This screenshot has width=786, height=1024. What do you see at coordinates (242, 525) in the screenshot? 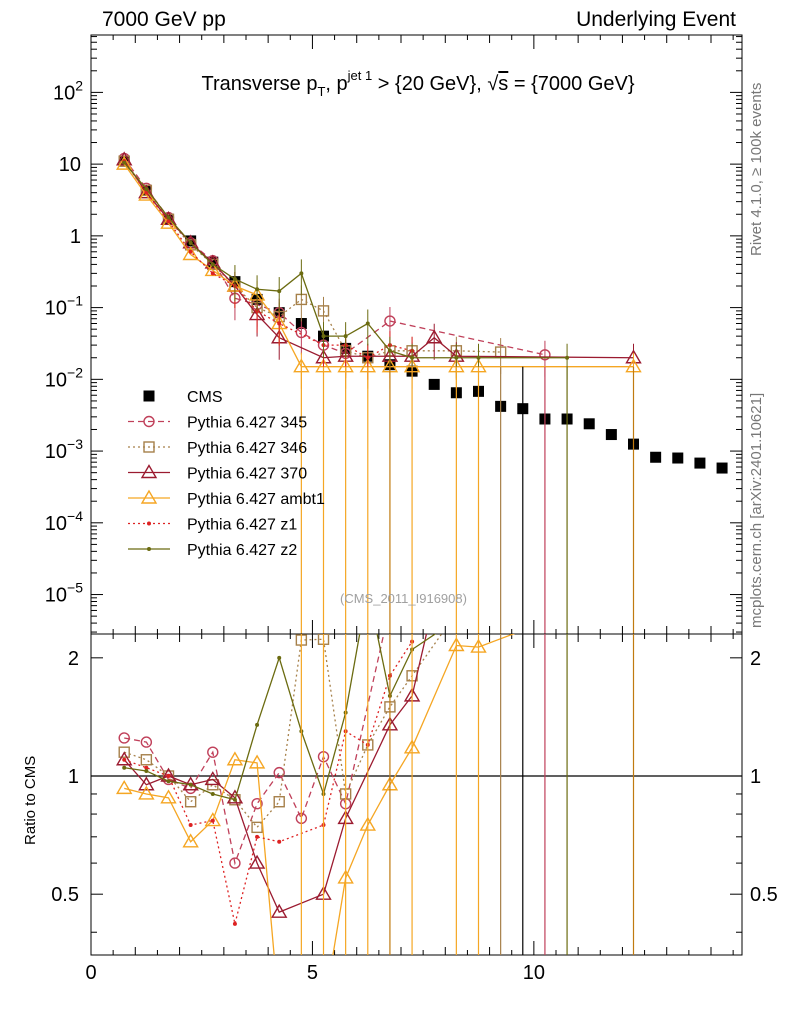
I see `legend-label: Pythia 6.427 z1` at bounding box center [242, 525].